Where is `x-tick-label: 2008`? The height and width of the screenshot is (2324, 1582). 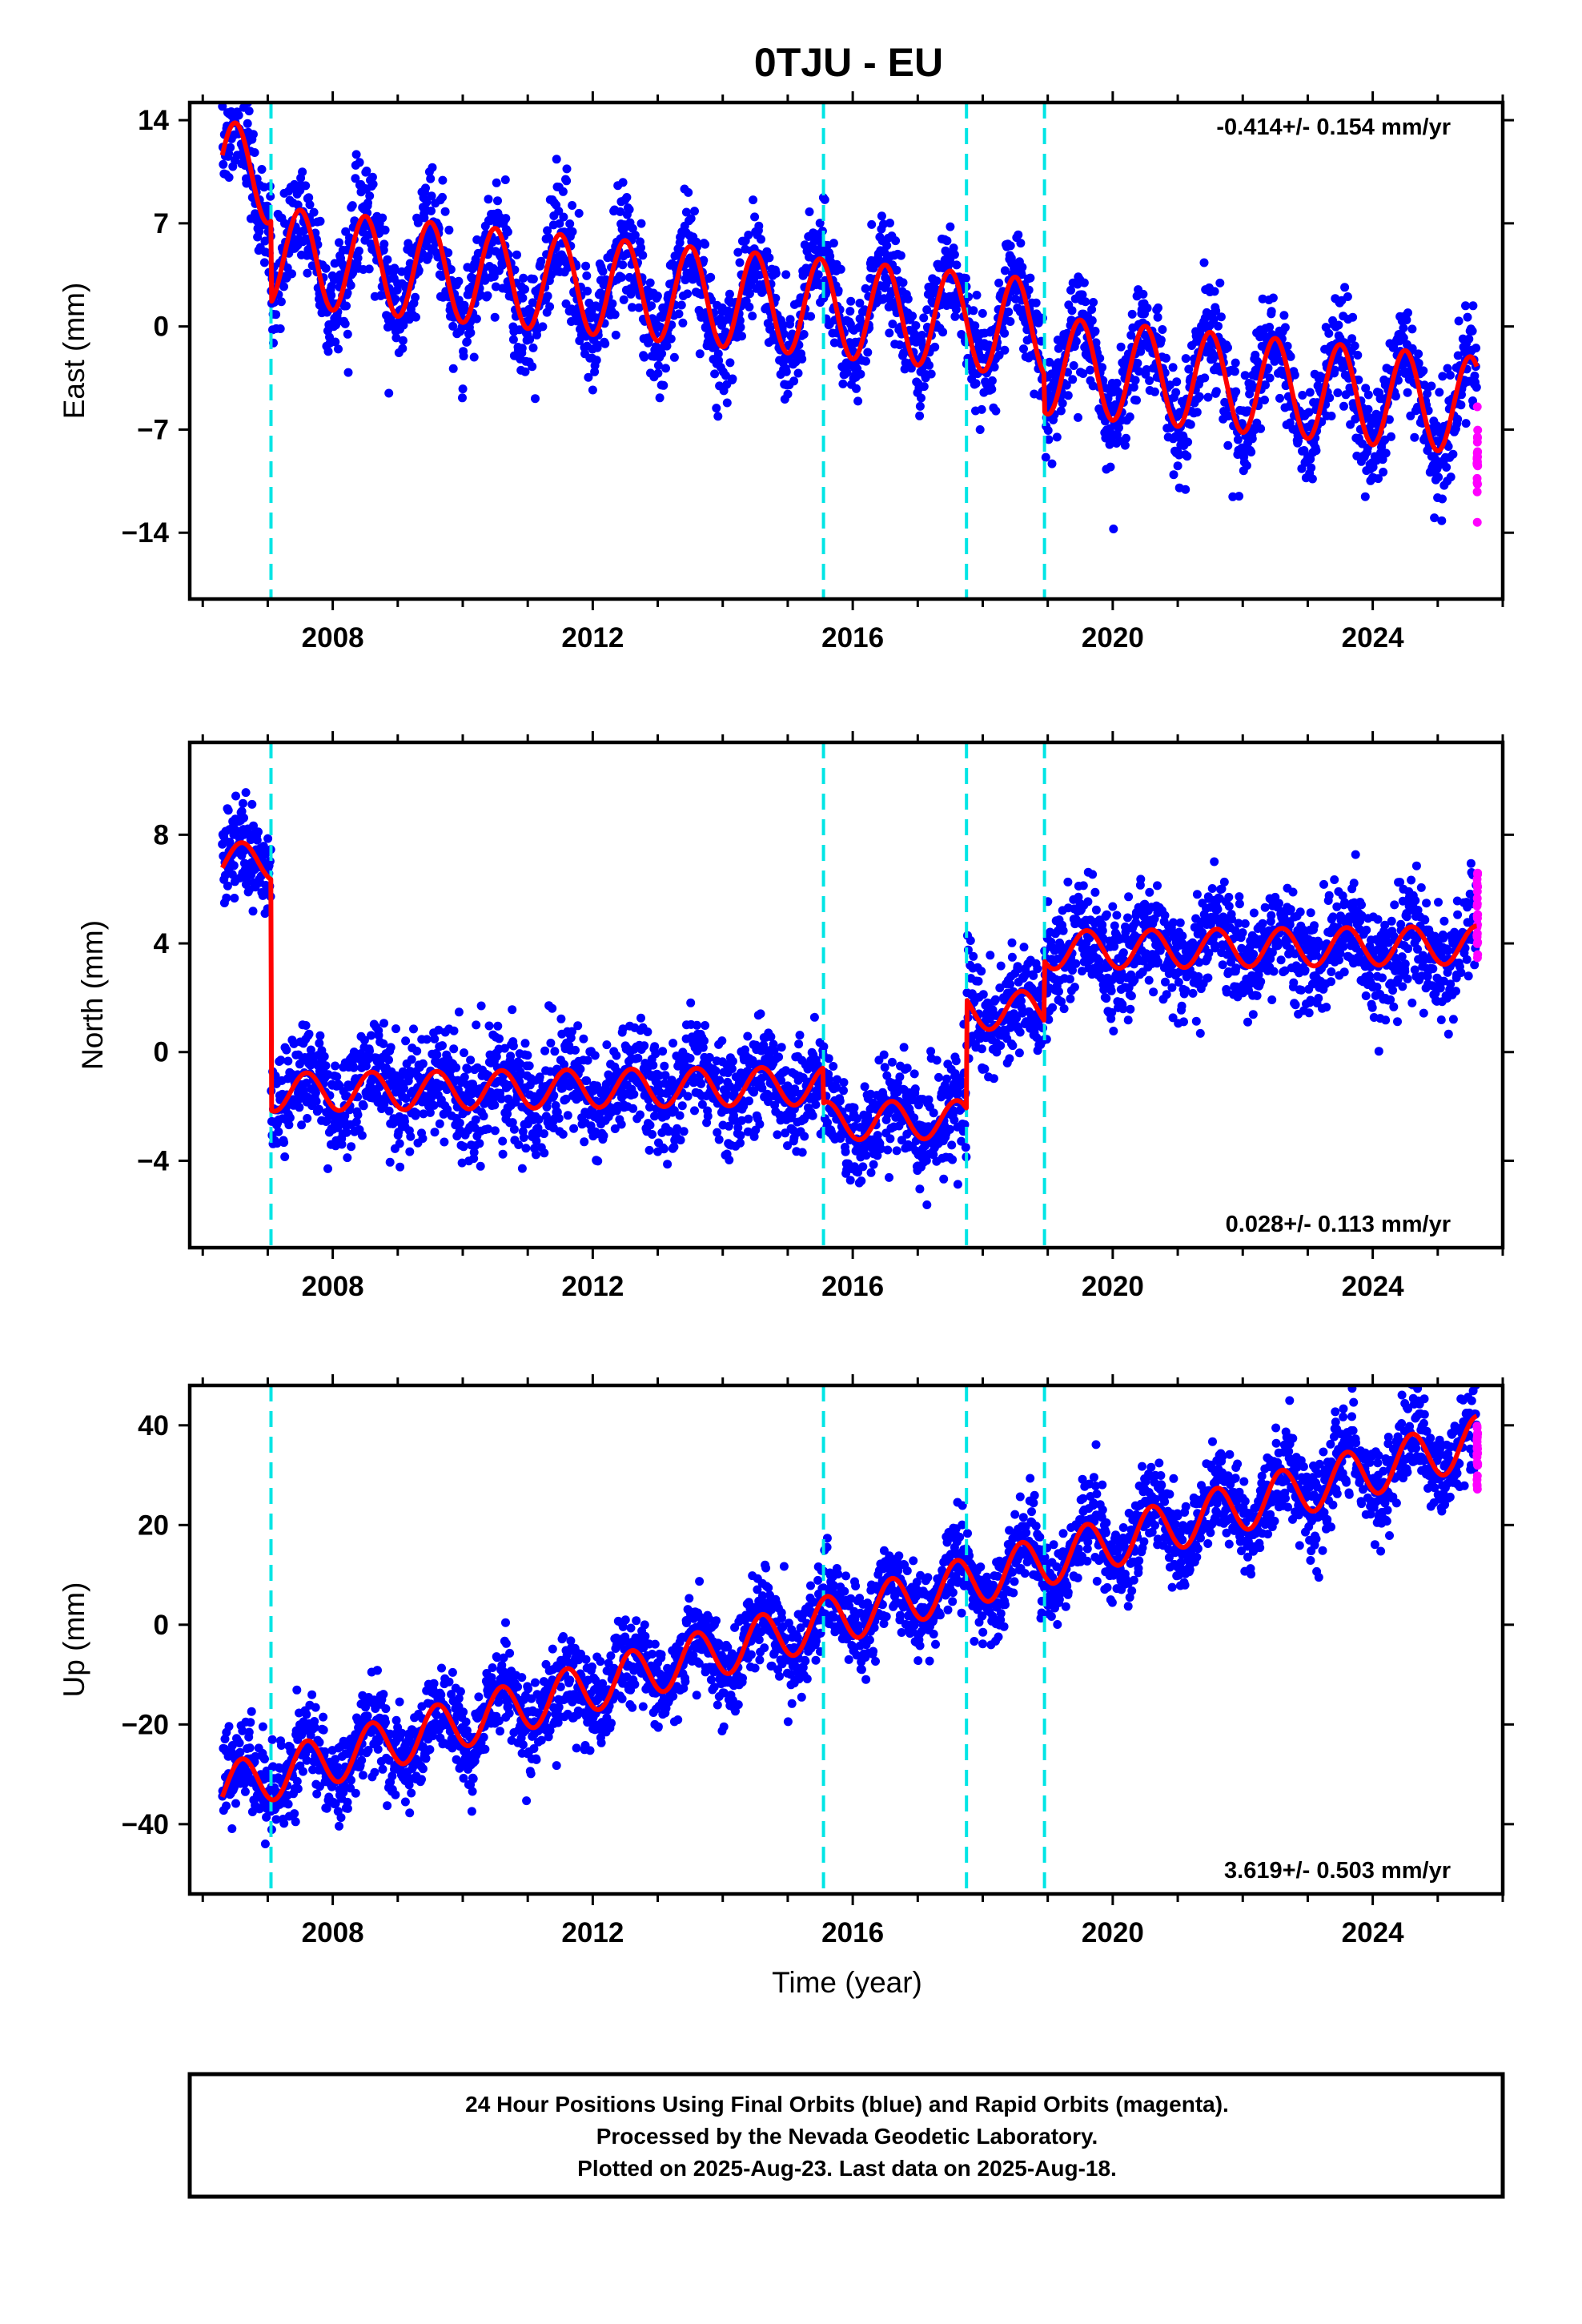
x-tick-label: 2008 is located at coordinates (333, 637).